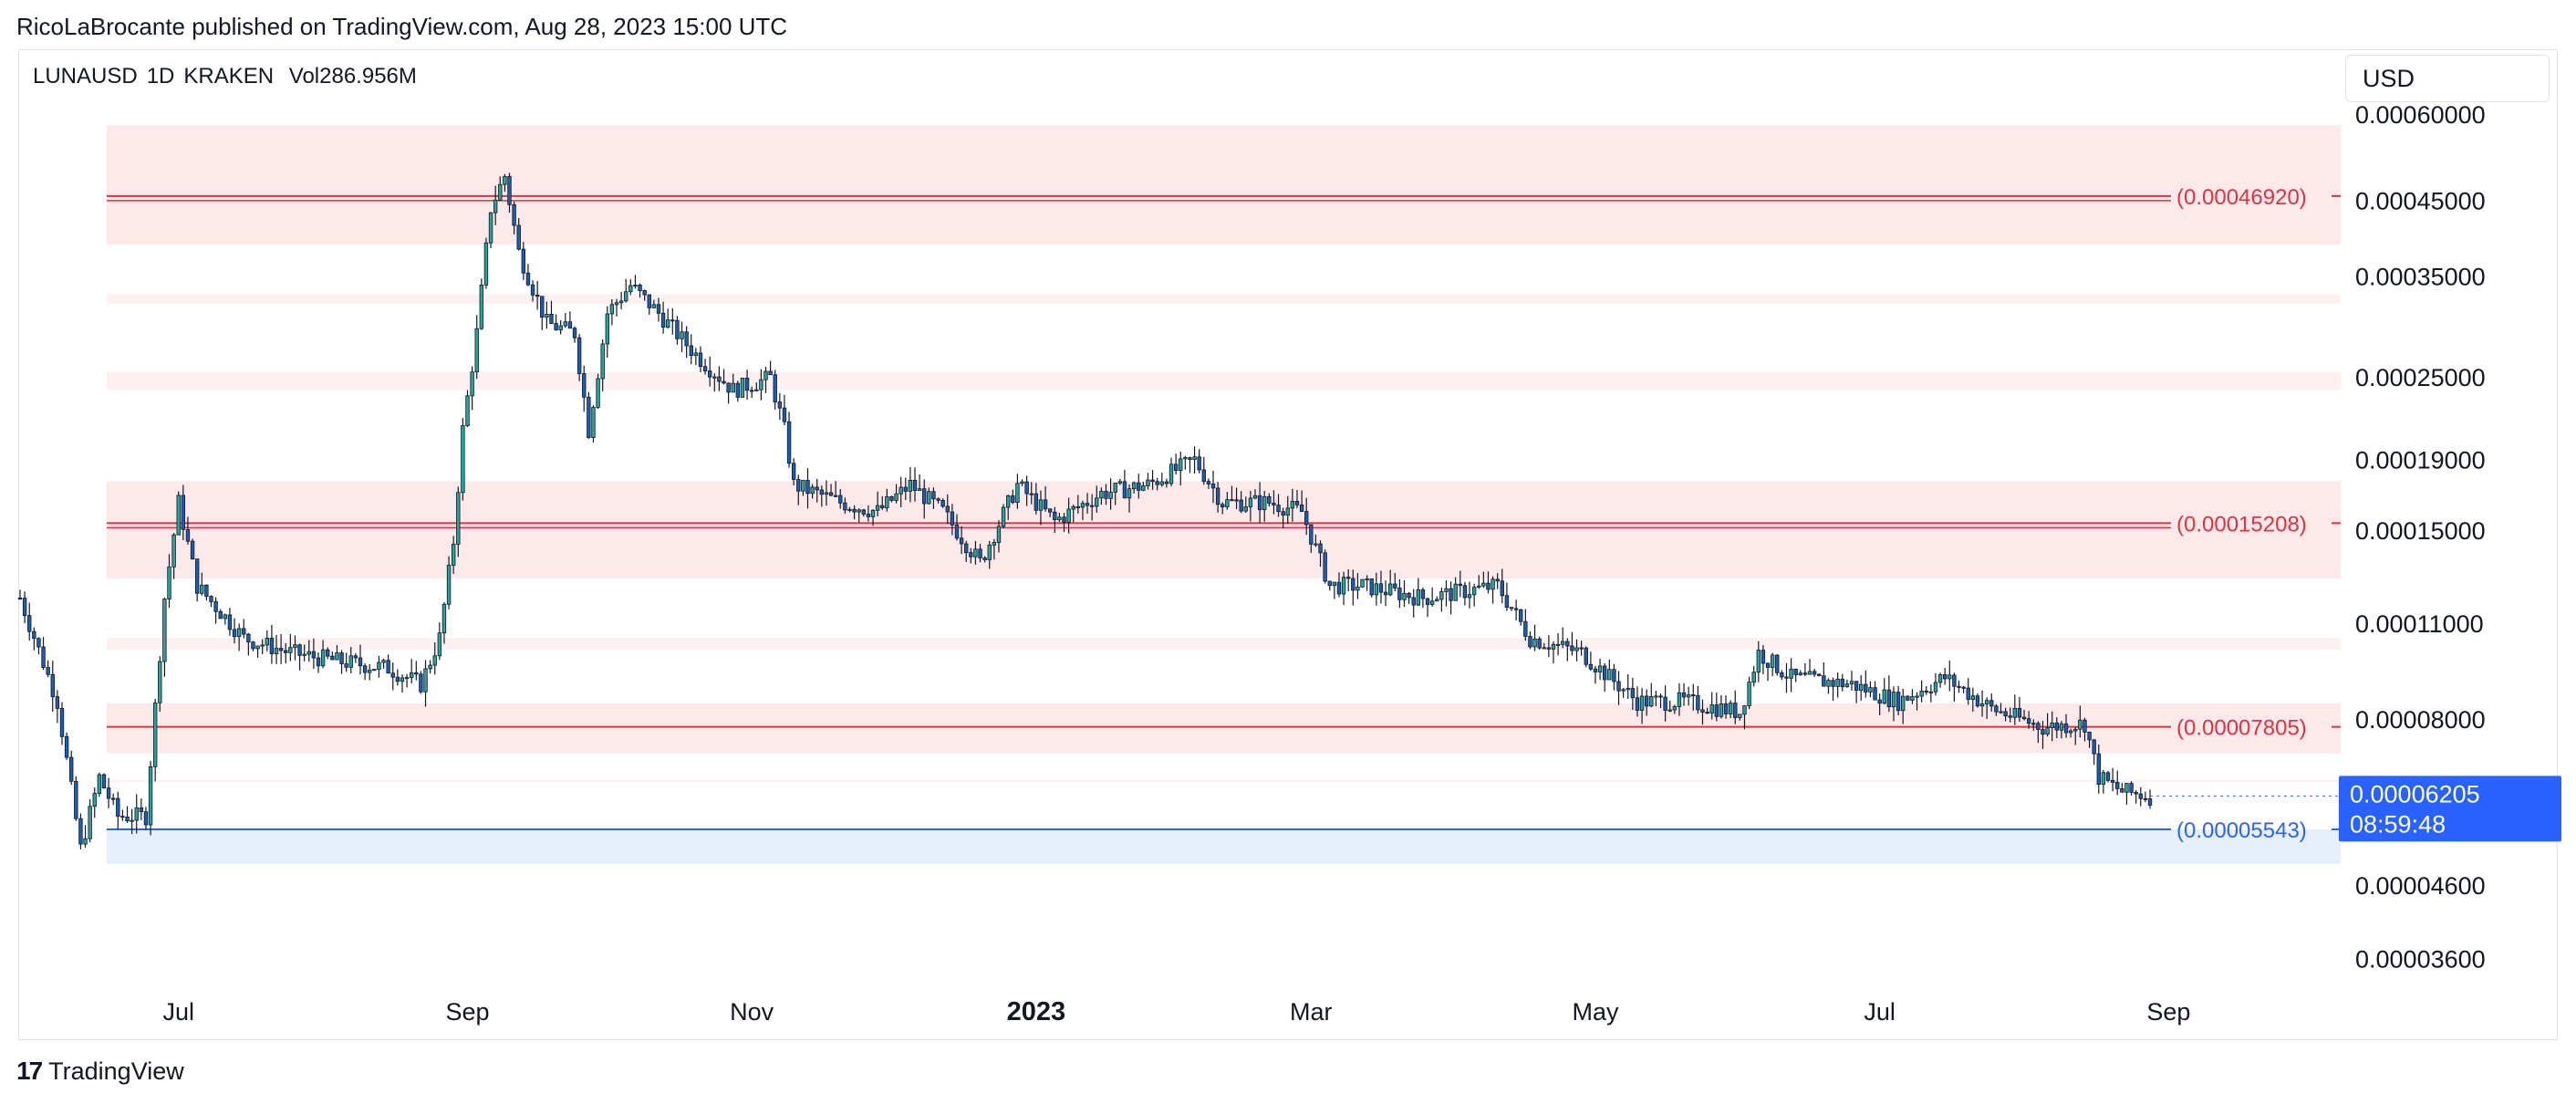 This screenshot has height=1104, width=2576. What do you see at coordinates (30, 1071) in the screenshot?
I see `tradingview-logo-icon: 17` at bounding box center [30, 1071].